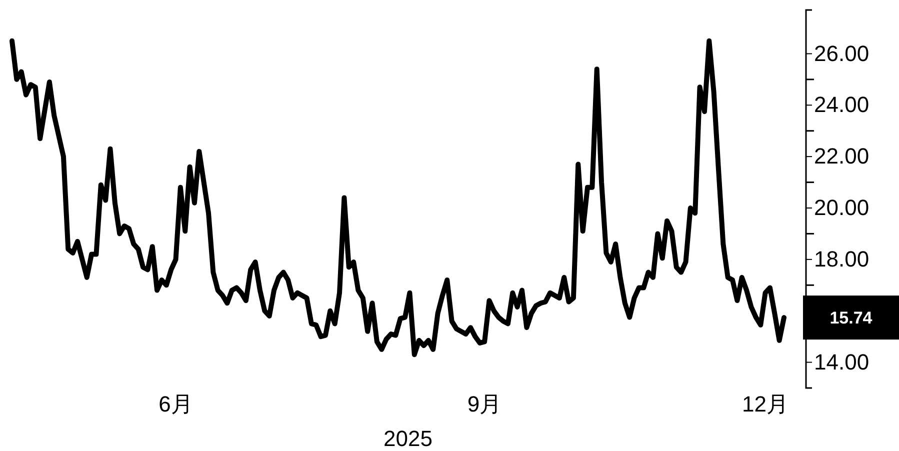 The width and height of the screenshot is (899, 451). What do you see at coordinates (851, 318) in the screenshot?
I see `text: 15.74` at bounding box center [851, 318].